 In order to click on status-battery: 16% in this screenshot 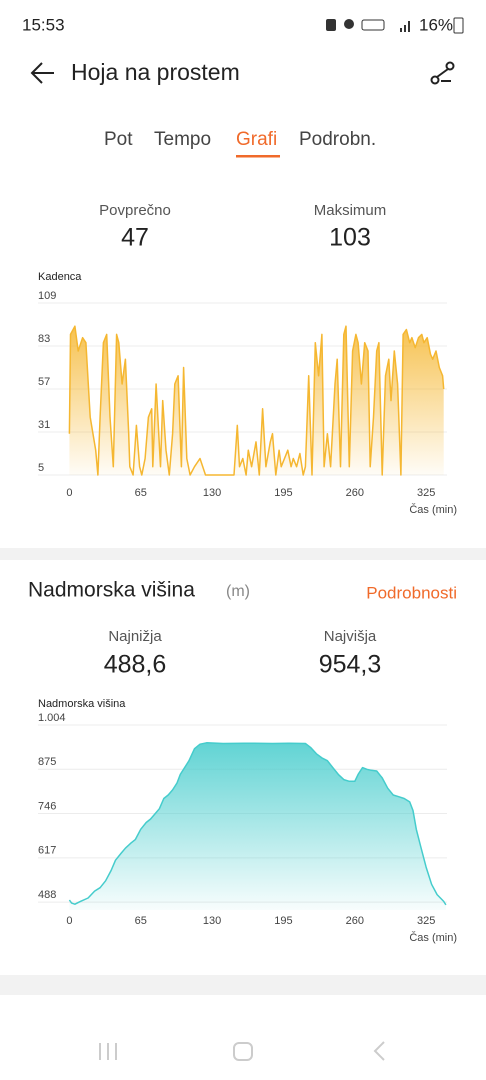, I will do `click(436, 24)`.